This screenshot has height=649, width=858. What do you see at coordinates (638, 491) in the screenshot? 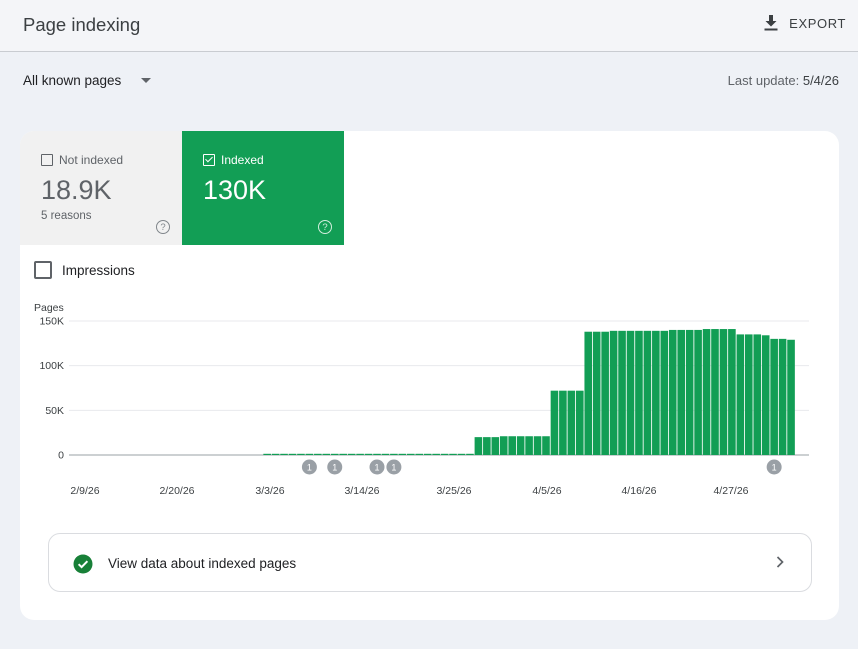
I see `x-tick-label: 4/16/26` at bounding box center [638, 491].